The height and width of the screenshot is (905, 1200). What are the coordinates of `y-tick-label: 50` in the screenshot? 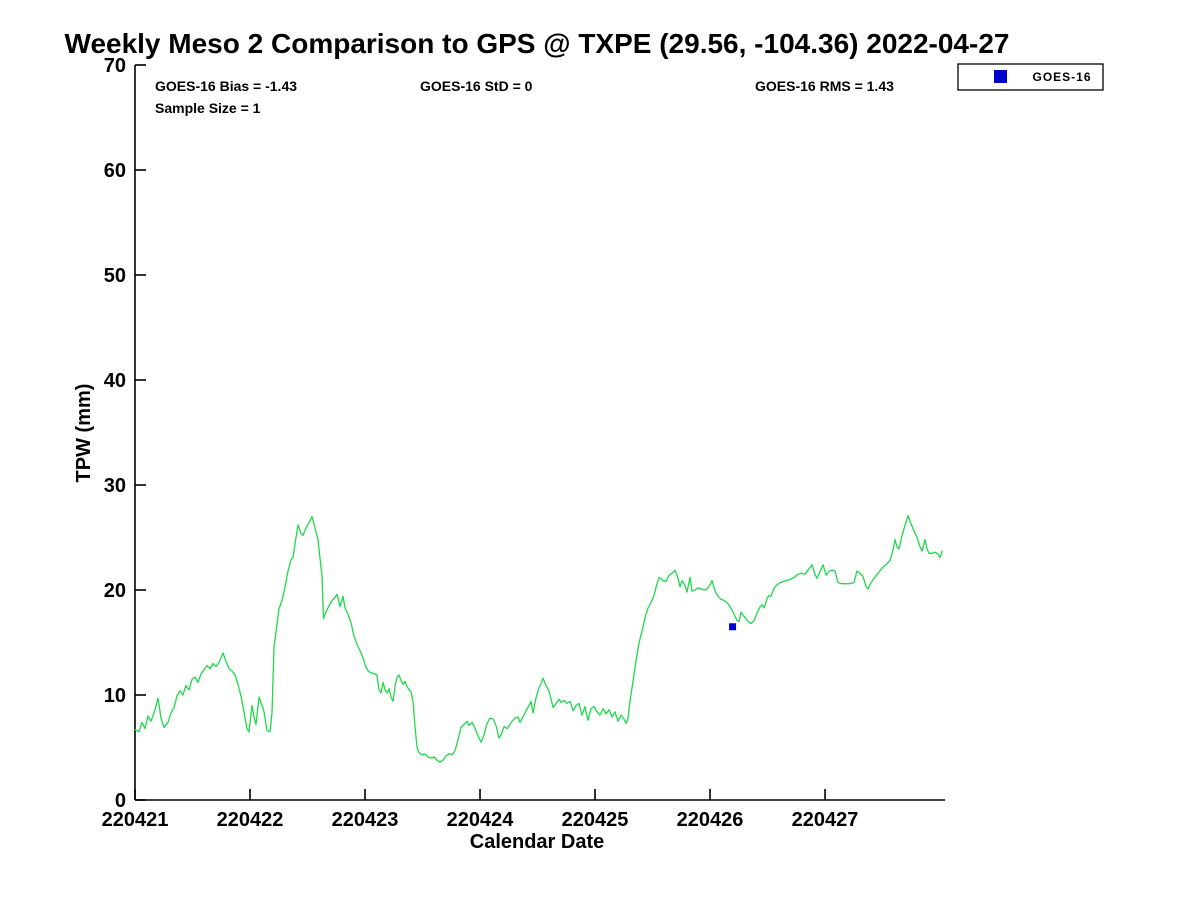 It's located at (115, 276).